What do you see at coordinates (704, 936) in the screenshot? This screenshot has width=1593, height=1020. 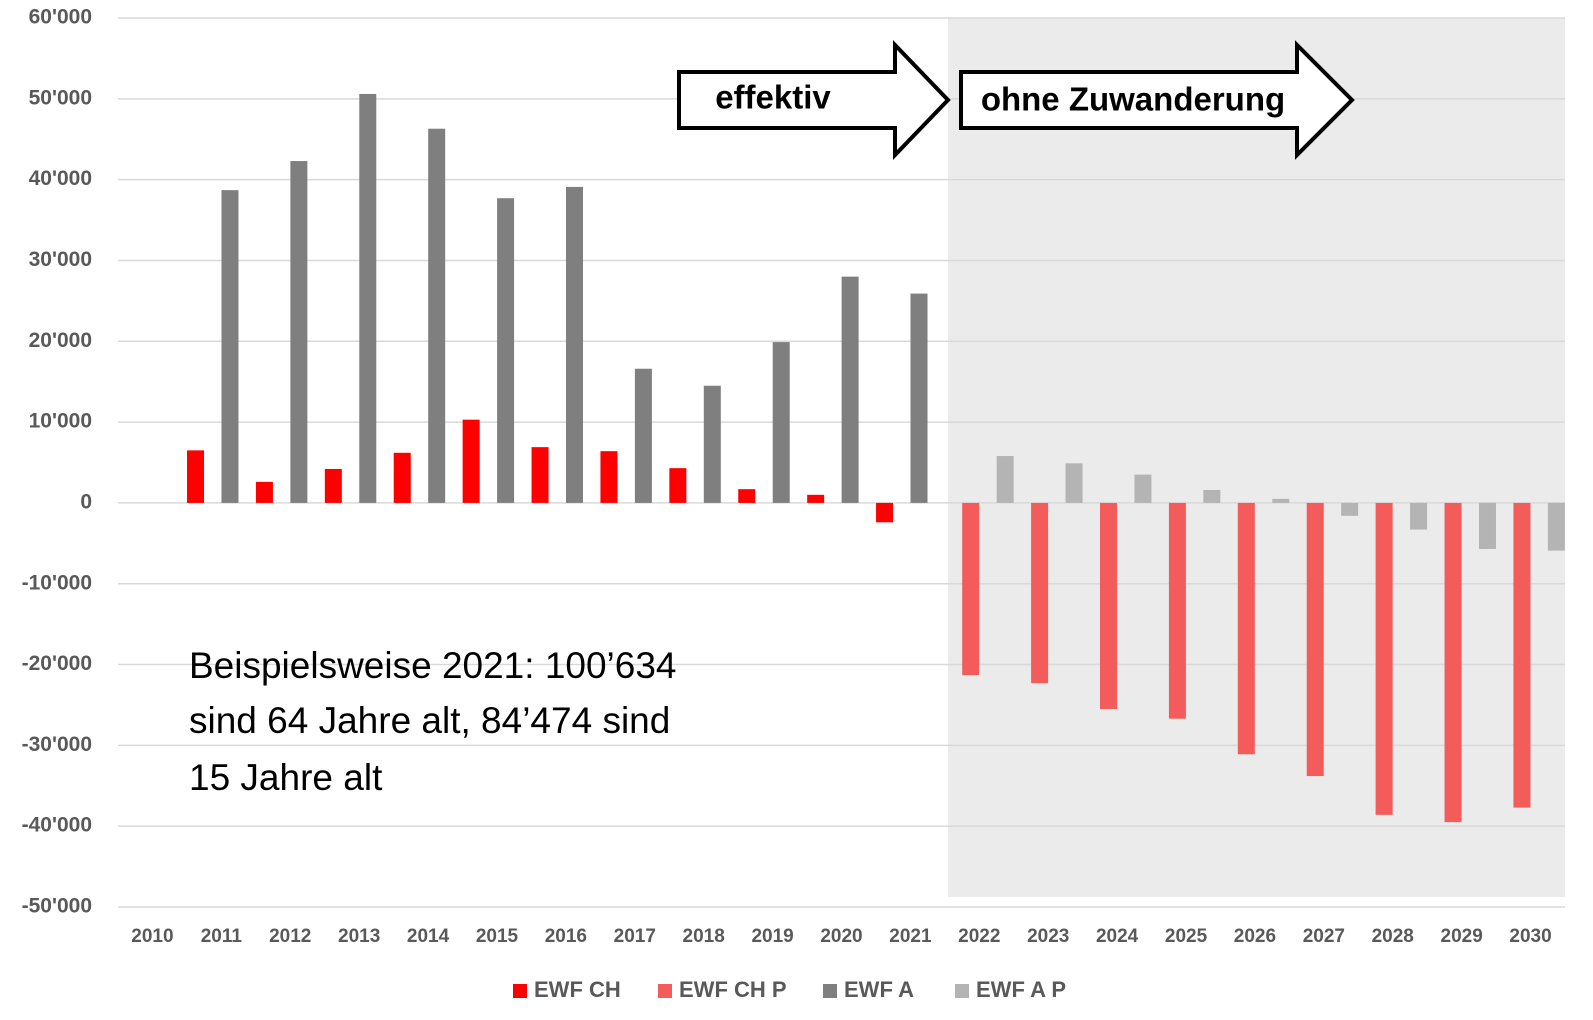 I see `x-tick-label: 2018` at bounding box center [704, 936].